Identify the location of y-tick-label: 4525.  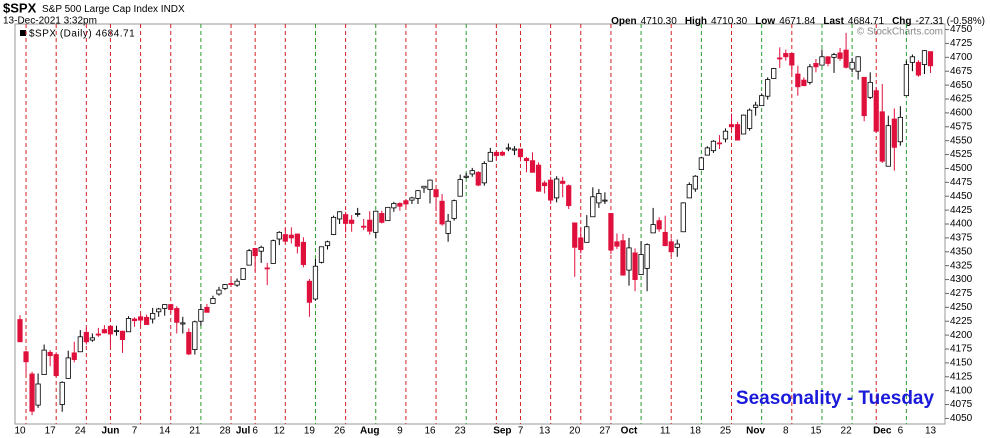
(961, 154).